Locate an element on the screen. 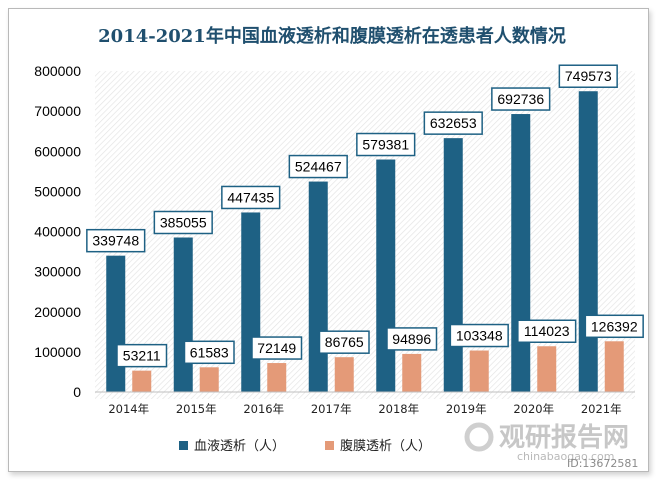 This screenshot has width=659, height=481. watermark: 观研报告网 chinabaogao.com ID:13672581 is located at coordinates (551, 446).